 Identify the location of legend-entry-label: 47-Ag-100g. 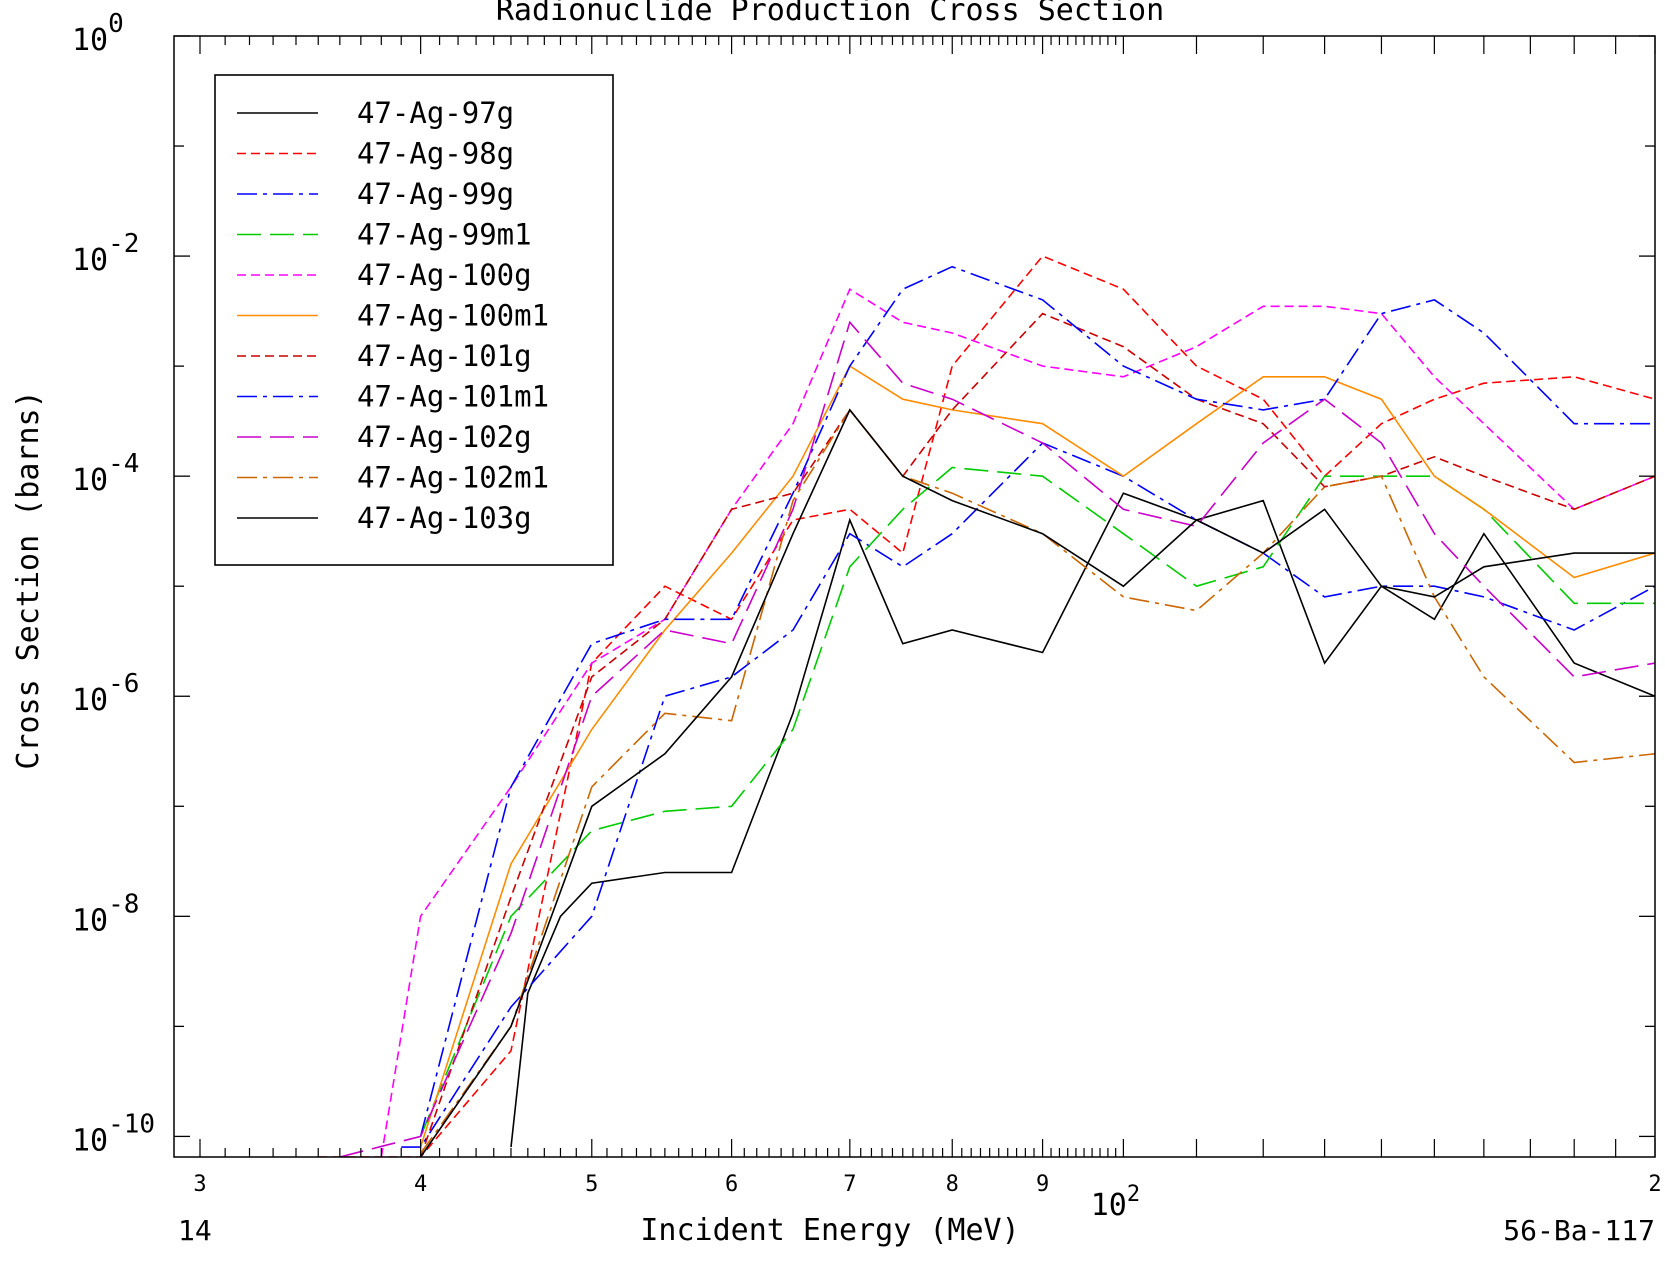
(444, 275).